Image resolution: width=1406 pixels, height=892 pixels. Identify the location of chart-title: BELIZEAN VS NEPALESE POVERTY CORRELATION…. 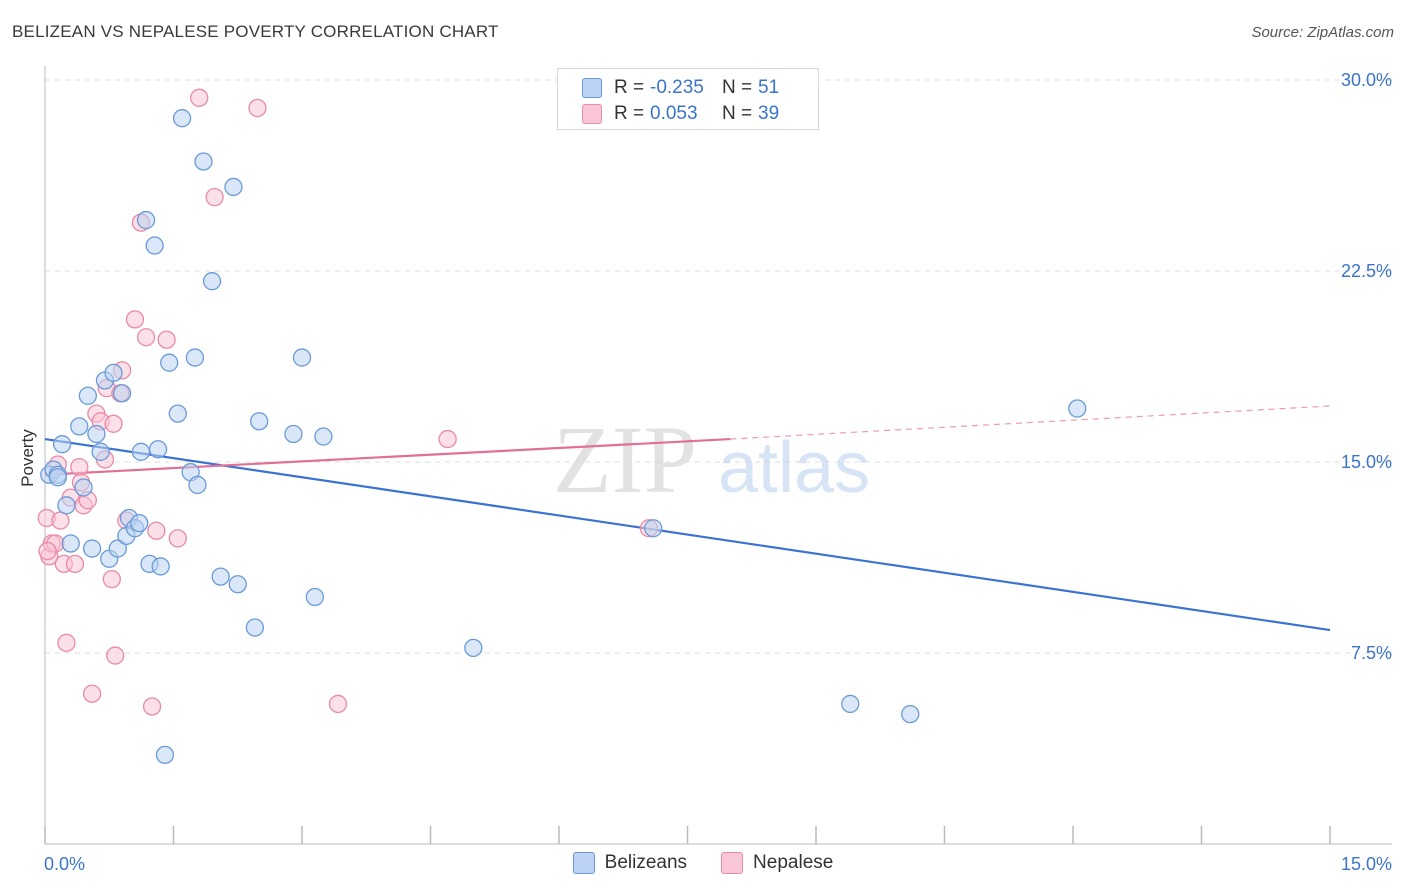
(255, 31).